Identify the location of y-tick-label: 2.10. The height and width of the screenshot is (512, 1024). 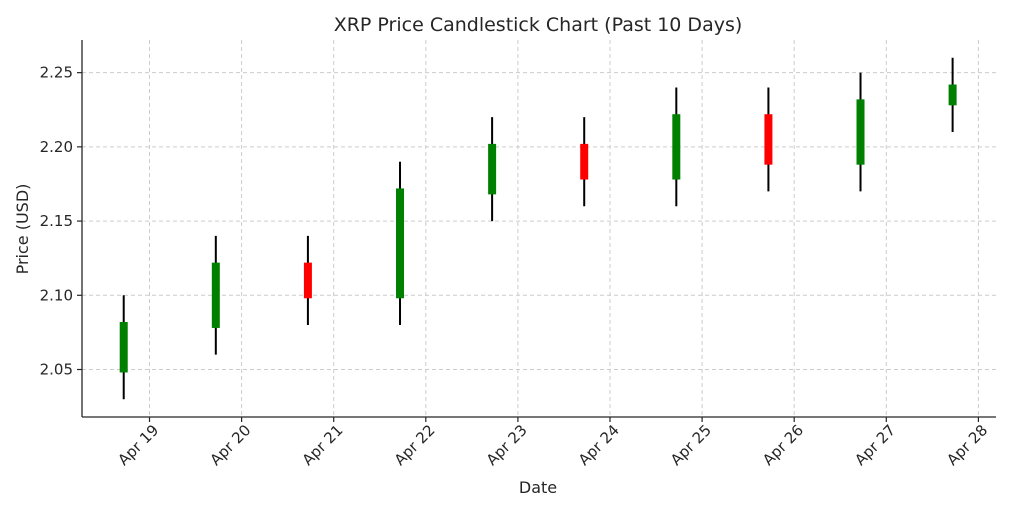
(56, 295).